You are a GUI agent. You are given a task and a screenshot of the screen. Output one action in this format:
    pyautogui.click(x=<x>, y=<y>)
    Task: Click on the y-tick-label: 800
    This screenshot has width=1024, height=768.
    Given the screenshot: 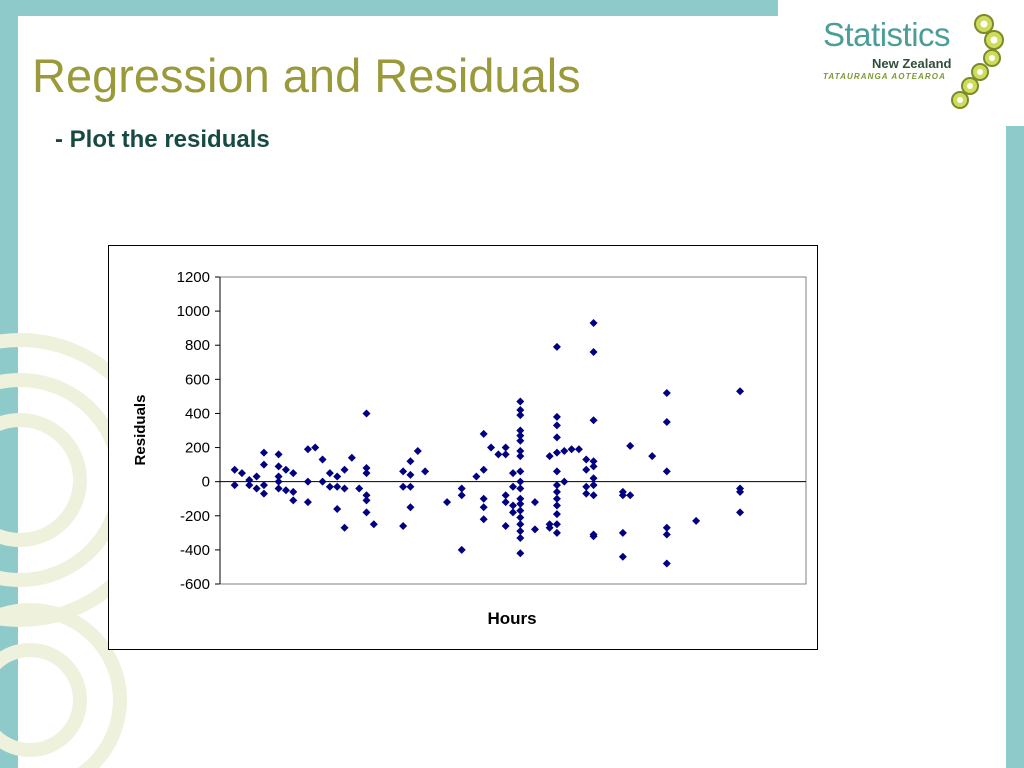 What is the action you would take?
    pyautogui.click(x=197, y=345)
    